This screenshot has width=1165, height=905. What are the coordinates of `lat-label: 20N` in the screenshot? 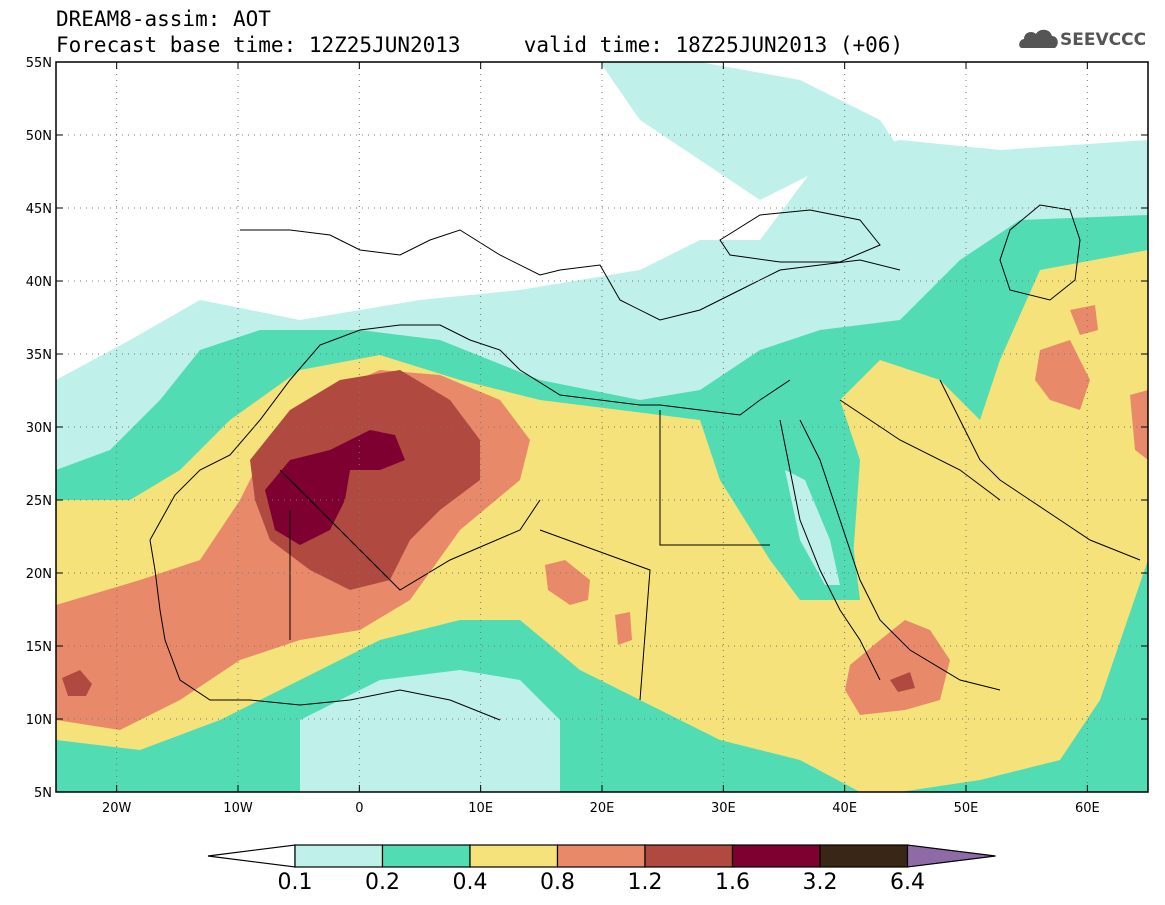 It's located at (39, 574).